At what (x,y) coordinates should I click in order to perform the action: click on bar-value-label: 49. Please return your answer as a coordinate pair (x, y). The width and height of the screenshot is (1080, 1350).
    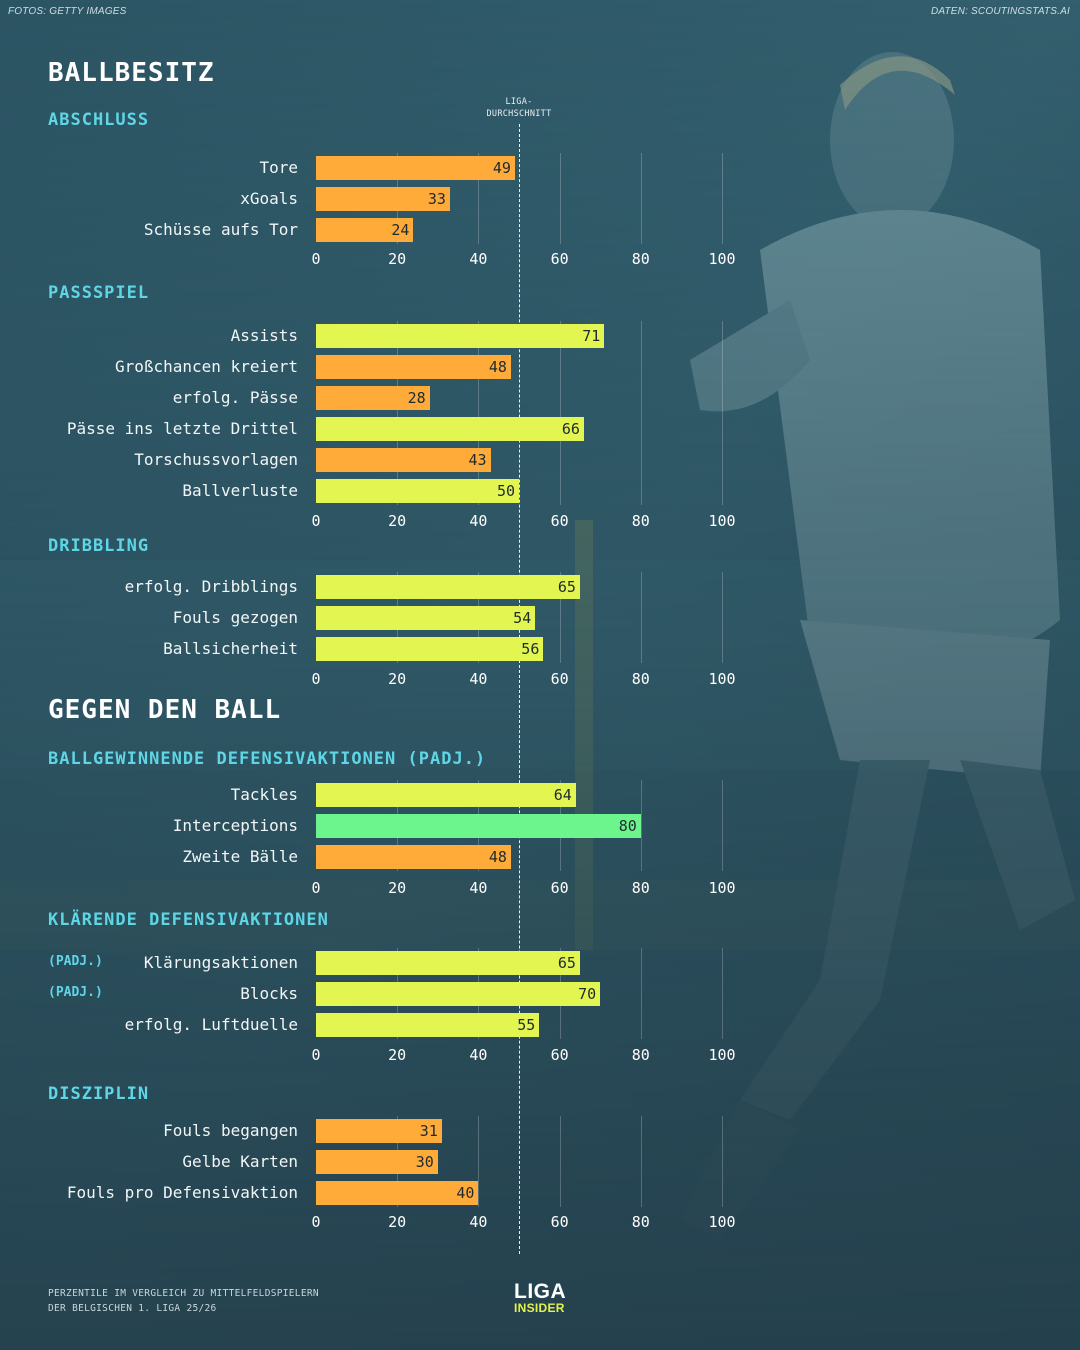
    Looking at the image, I should click on (501, 168).